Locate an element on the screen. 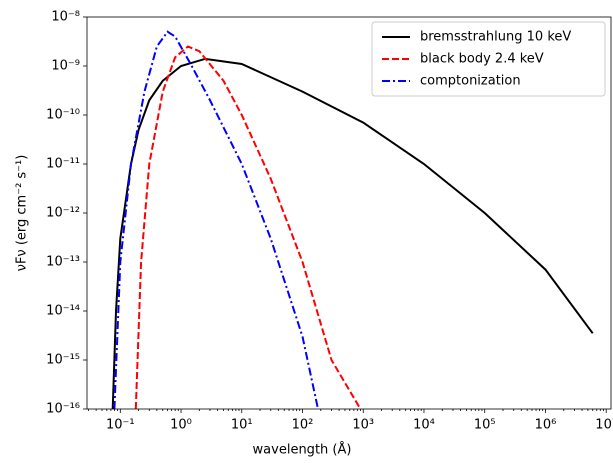 This screenshot has height=463, width=613. x-tick-label: 10¹ is located at coordinates (242, 425).